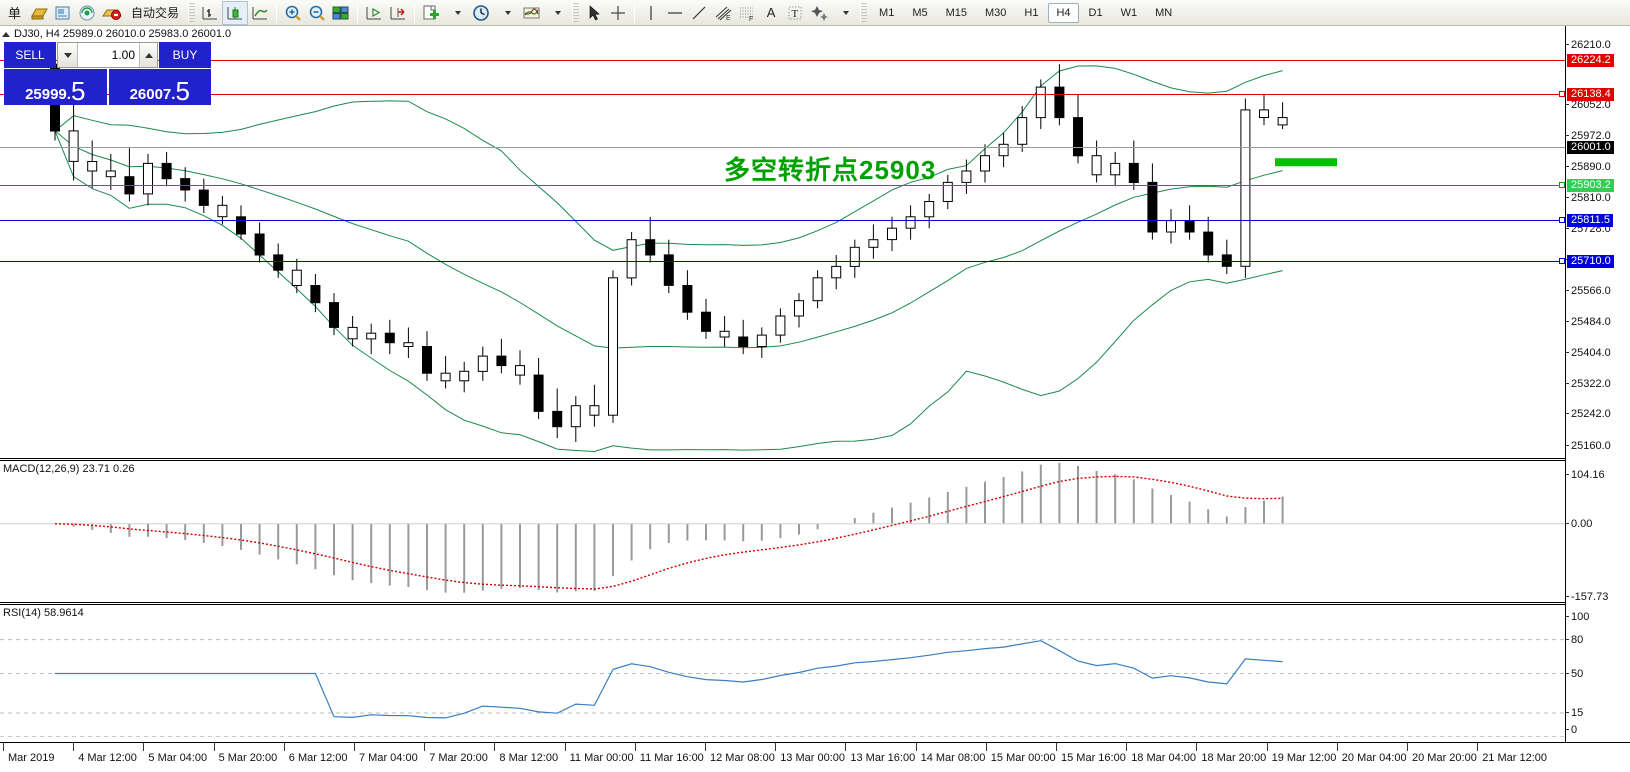  What do you see at coordinates (820, 13) in the screenshot?
I see `shapes-icon` at bounding box center [820, 13].